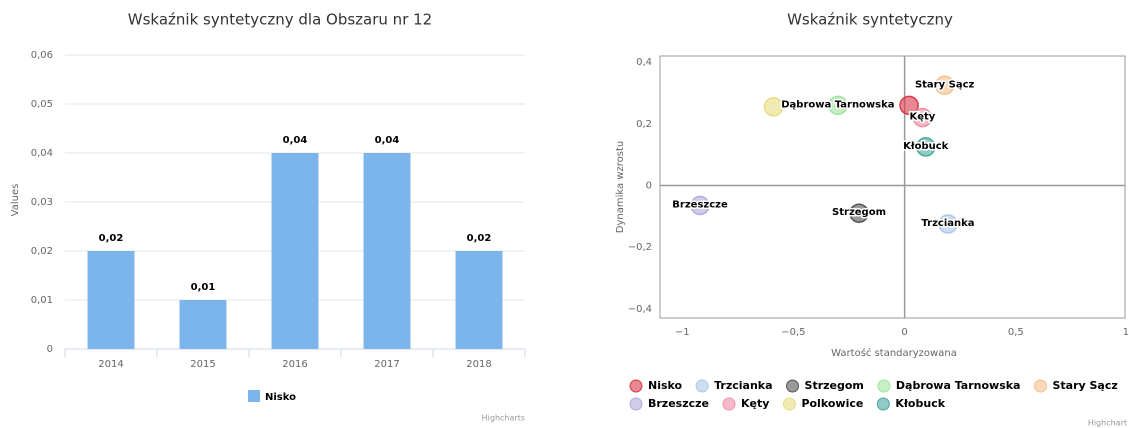 The image size is (1129, 428). I want to click on legend-label: Polkowice, so click(832, 403).